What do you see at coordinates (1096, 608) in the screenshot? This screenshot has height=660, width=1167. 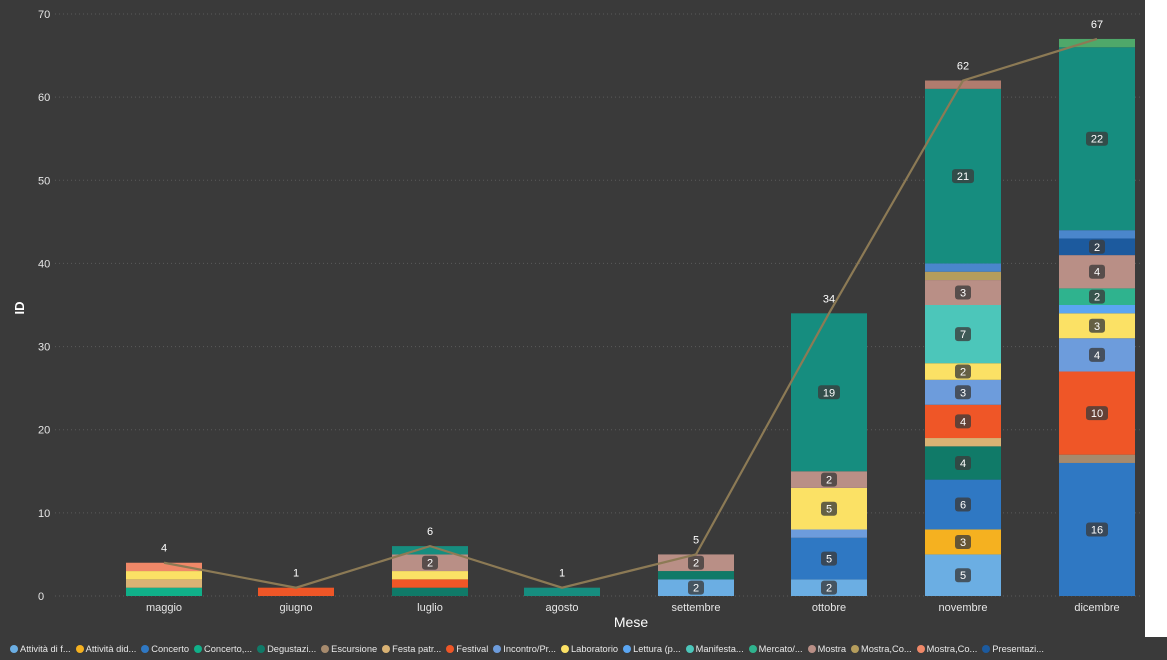 I see `x-tick-label: dicembre` at bounding box center [1096, 608].